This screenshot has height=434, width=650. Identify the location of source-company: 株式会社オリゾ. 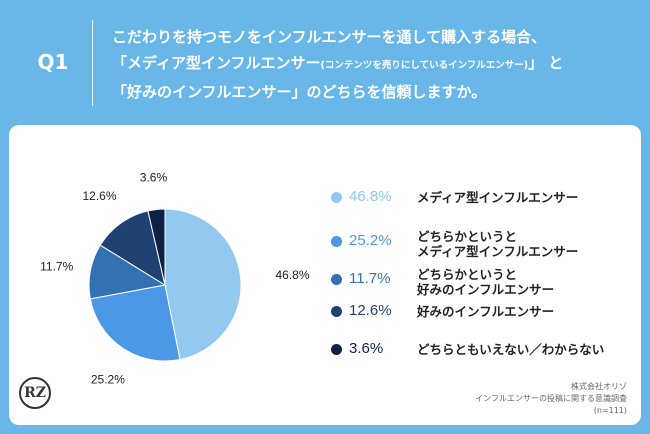
(599, 386).